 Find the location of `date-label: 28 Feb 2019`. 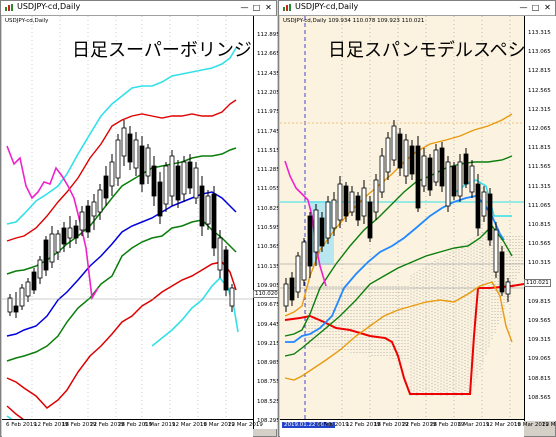

date-label: 28 Feb 2019 is located at coordinates (135, 425).